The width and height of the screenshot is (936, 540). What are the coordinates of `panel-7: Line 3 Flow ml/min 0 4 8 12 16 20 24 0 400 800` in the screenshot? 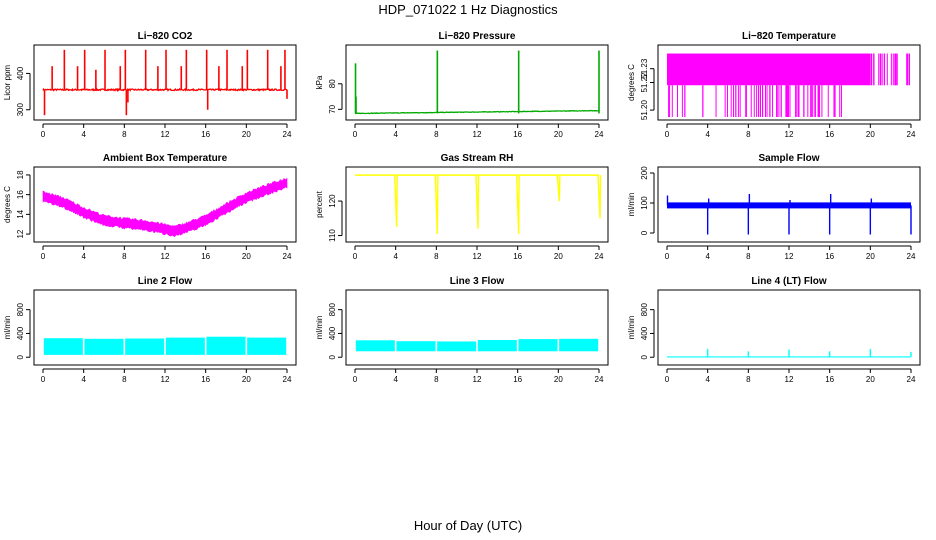 It's located at (462, 330).